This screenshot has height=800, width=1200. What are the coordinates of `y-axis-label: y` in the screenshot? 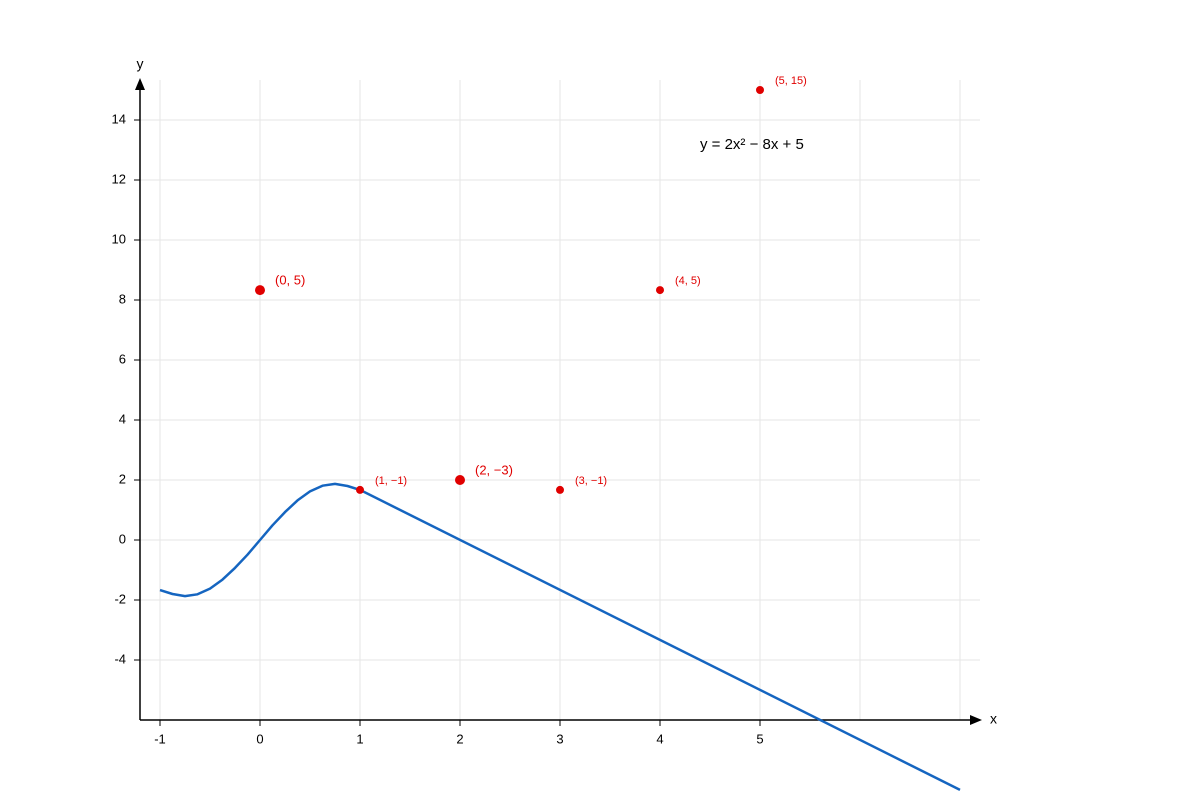 It's located at (140, 64).